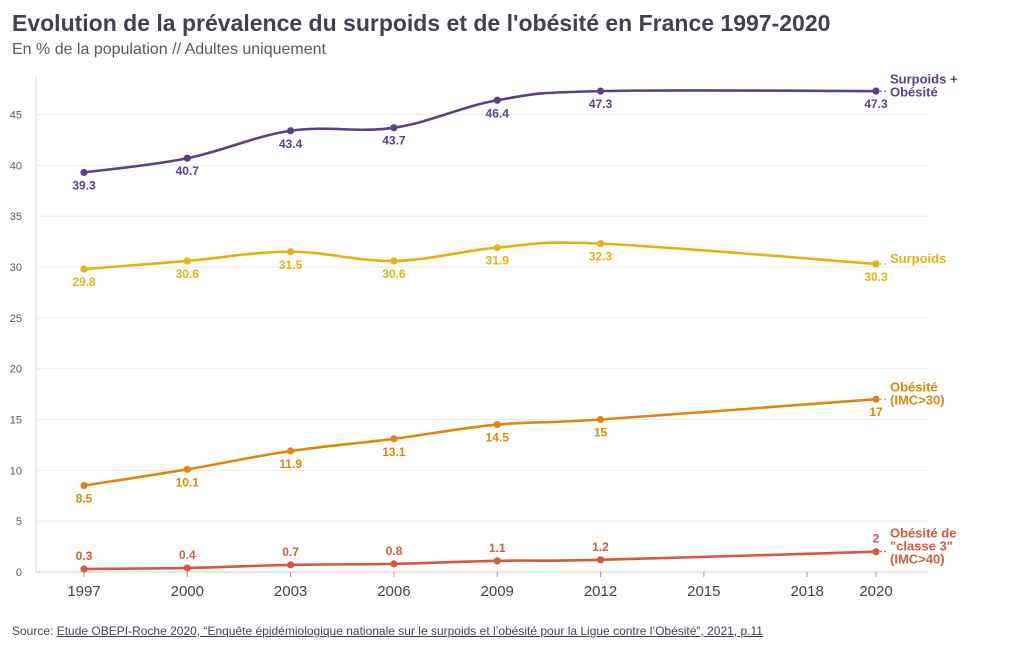  Describe the element at coordinates (19, 522) in the screenshot. I see `y-tick-label: 5` at that location.